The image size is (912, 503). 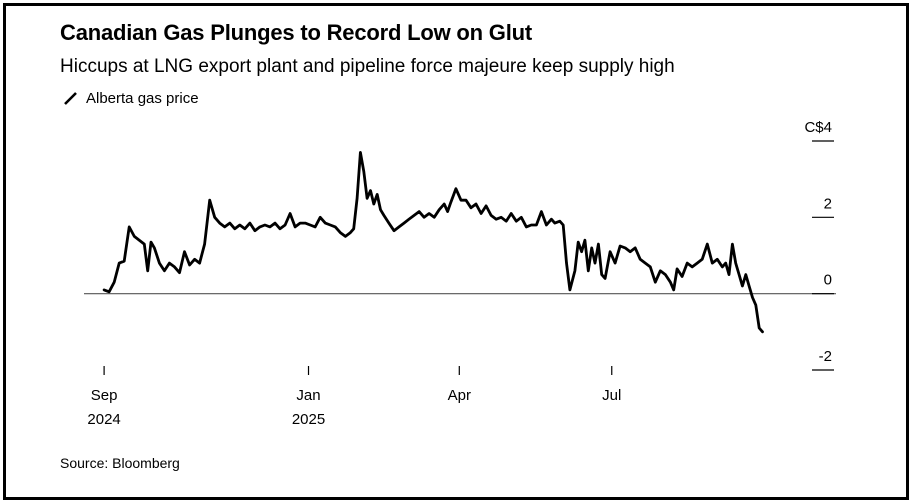 I want to click on legend: Alberta gas price, so click(x=130, y=98).